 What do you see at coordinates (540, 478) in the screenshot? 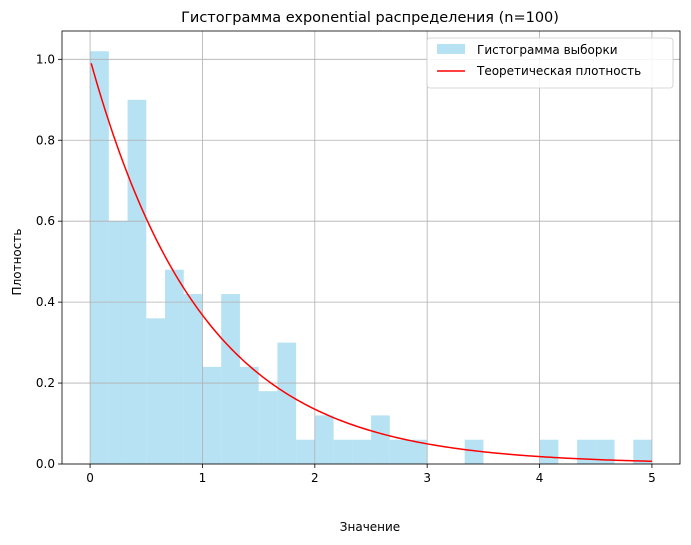
I see `x-tick-label: 4` at bounding box center [540, 478].